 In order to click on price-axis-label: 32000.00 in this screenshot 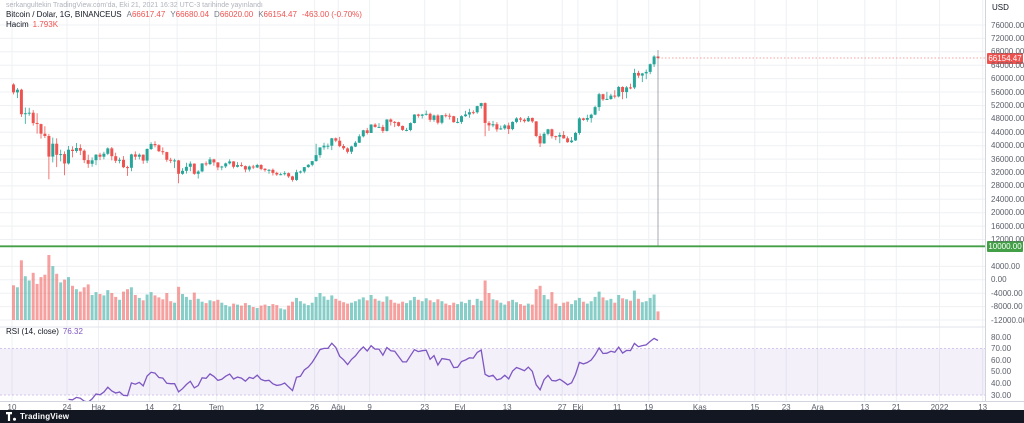, I will do `click(1007, 172)`.